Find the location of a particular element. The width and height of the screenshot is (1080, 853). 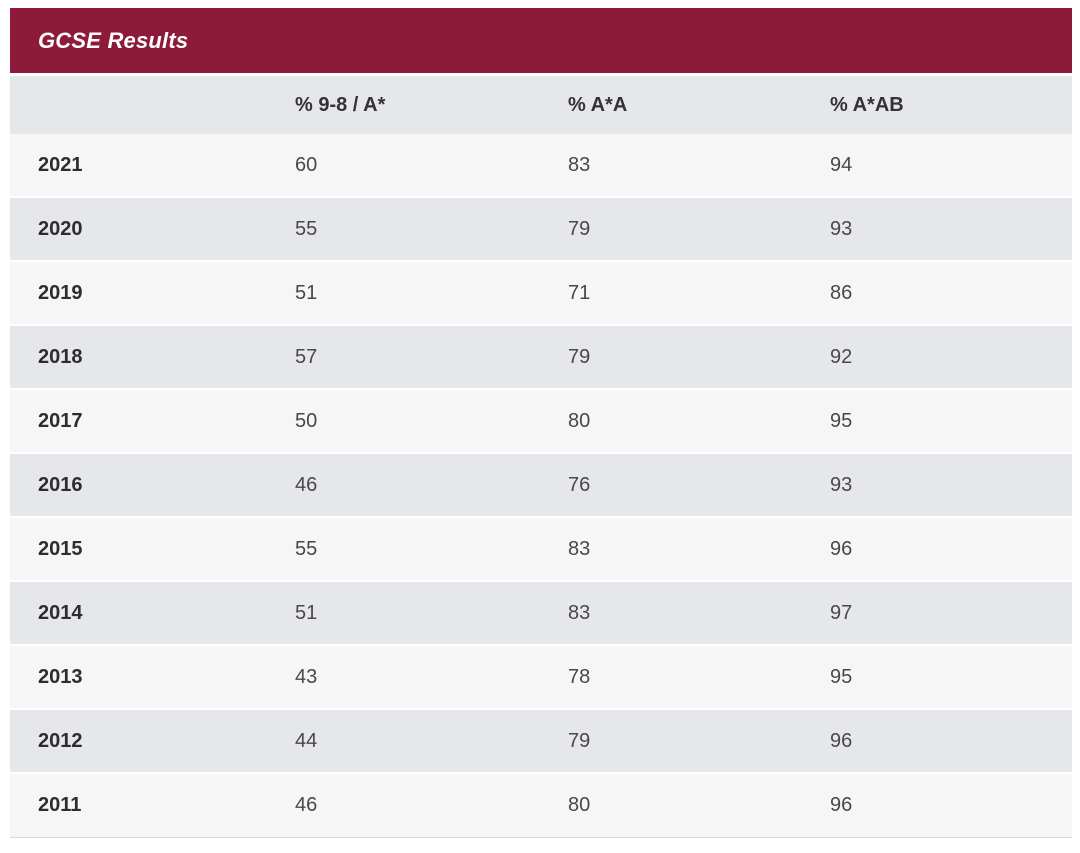

row-year-label: 2019 is located at coordinates (138, 294).